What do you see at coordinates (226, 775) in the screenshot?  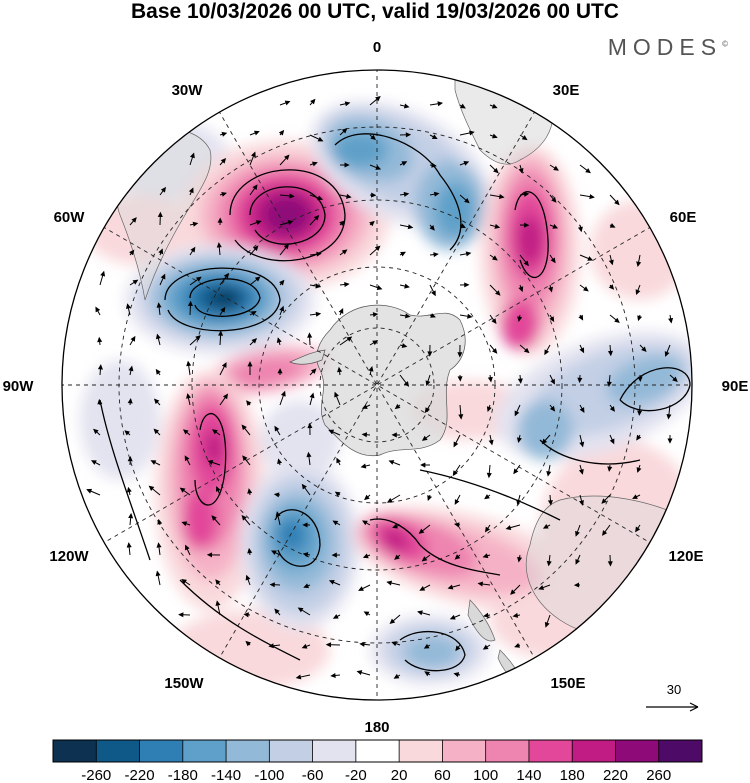 I see `colorbar-tick-label: -140` at bounding box center [226, 775].